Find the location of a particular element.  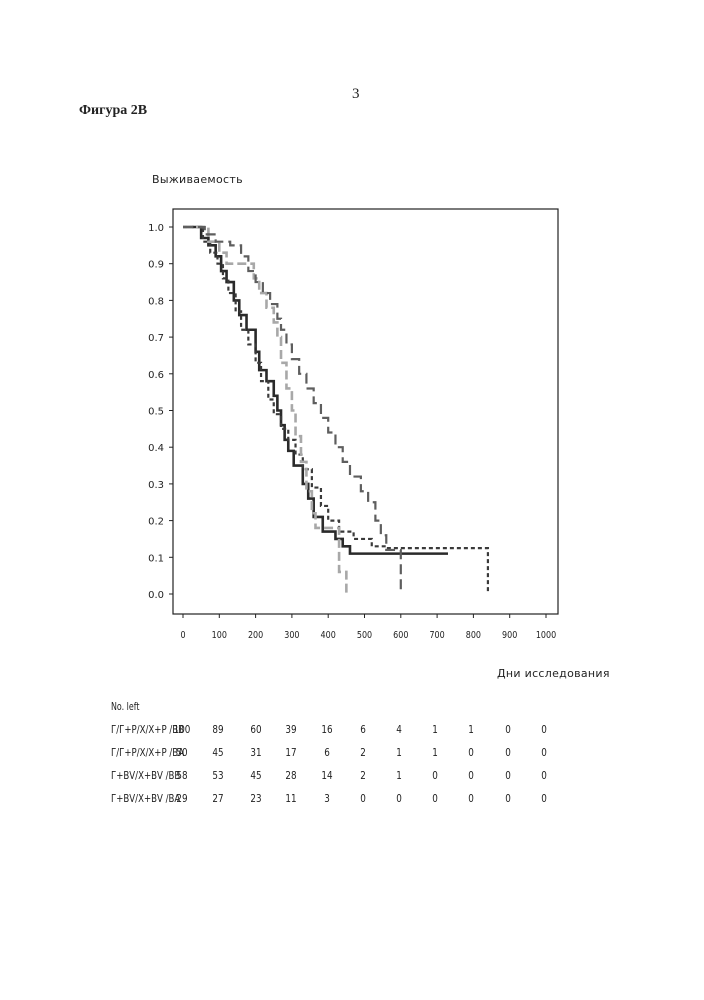

risk-cell: 4 is located at coordinates (399, 729).